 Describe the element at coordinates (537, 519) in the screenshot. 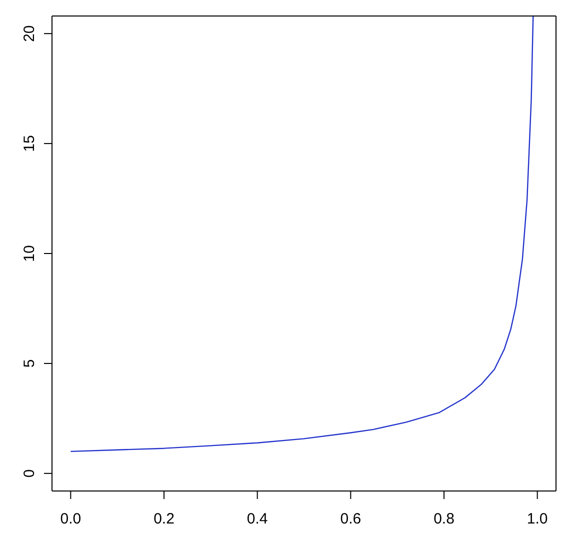

I see `x-tick-label: 1.0` at that location.